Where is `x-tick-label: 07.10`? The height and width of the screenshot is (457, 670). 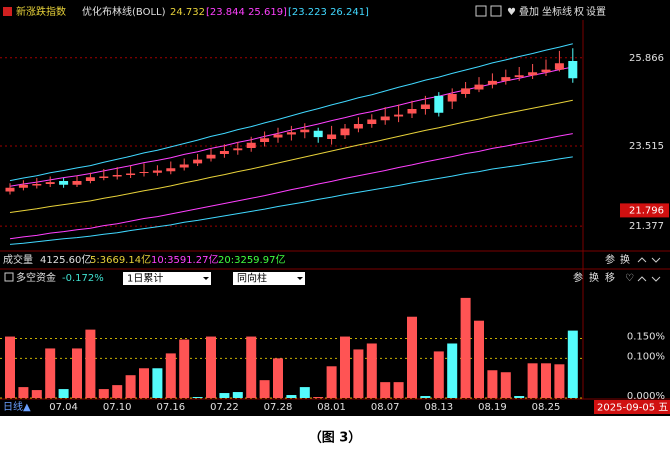
x-tick-label: 07.10 is located at coordinates (117, 407).